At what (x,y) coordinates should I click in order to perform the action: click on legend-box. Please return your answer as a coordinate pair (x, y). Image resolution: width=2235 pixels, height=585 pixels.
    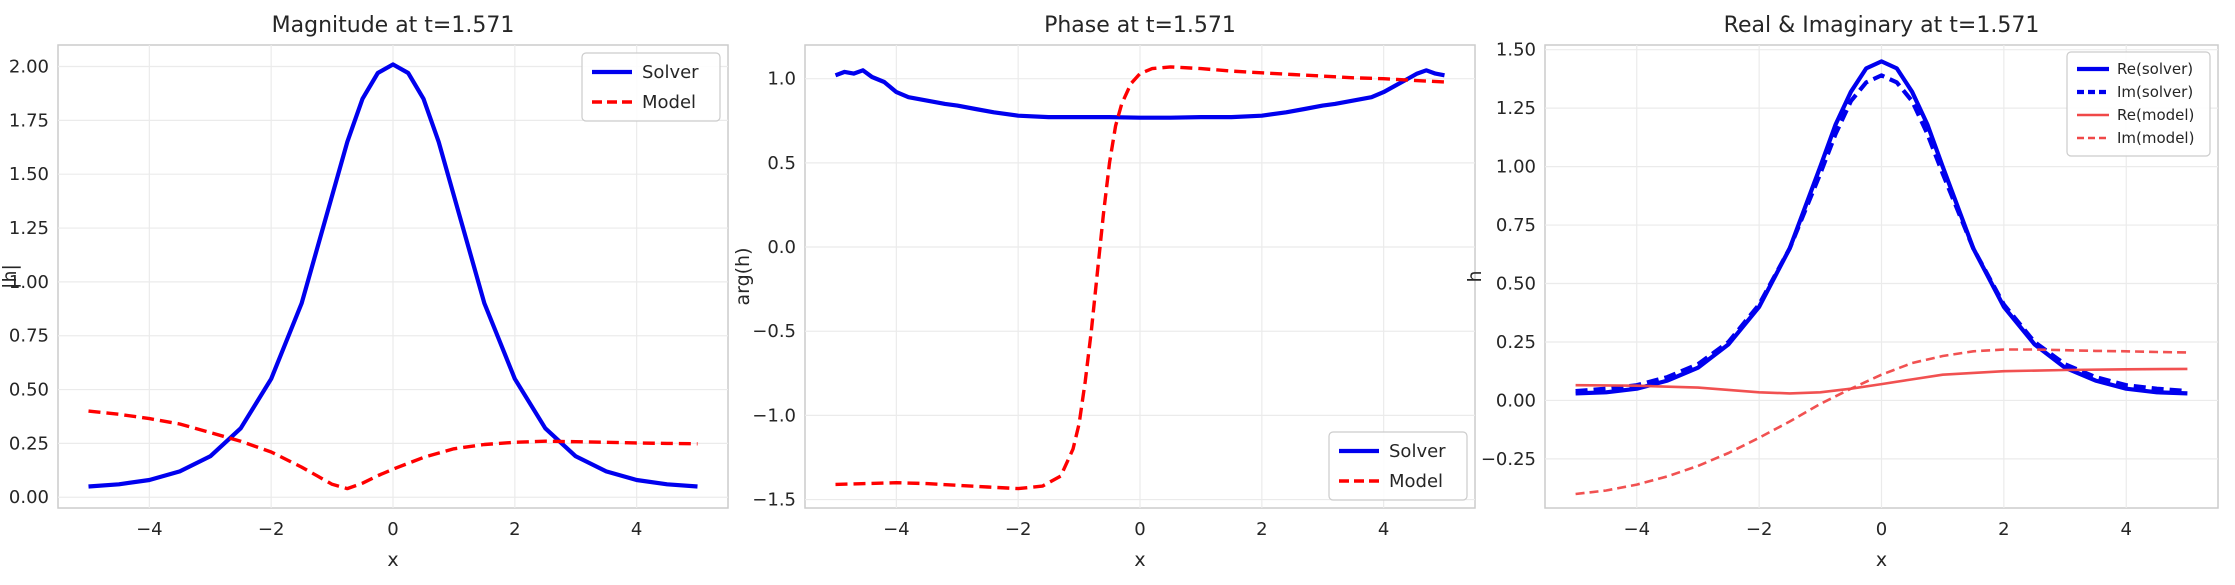
    Looking at the image, I should click on (2138, 104).